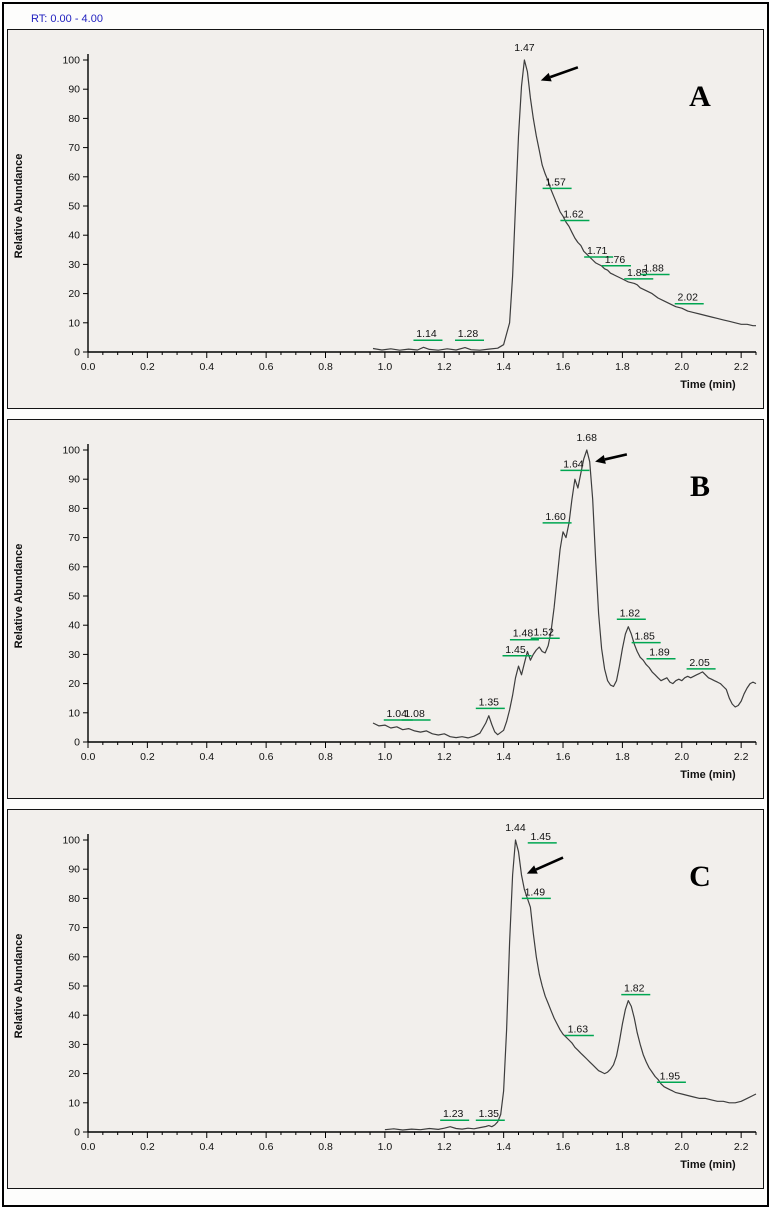  Describe the element at coordinates (700, 486) in the screenshot. I see `panel-letter-b: B` at that location.